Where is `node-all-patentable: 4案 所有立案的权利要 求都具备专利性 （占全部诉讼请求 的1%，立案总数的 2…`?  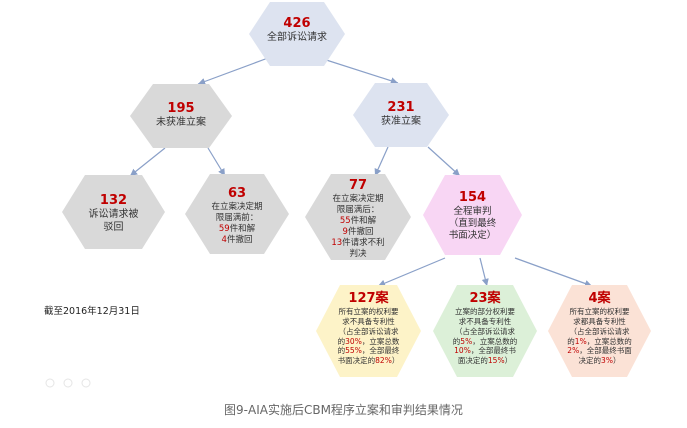 node-all-patentable: 4案 所有立案的权利要 求都具备专利性 （占全部诉讼请求 的1%，立案总数的 2… is located at coordinates (599, 328).